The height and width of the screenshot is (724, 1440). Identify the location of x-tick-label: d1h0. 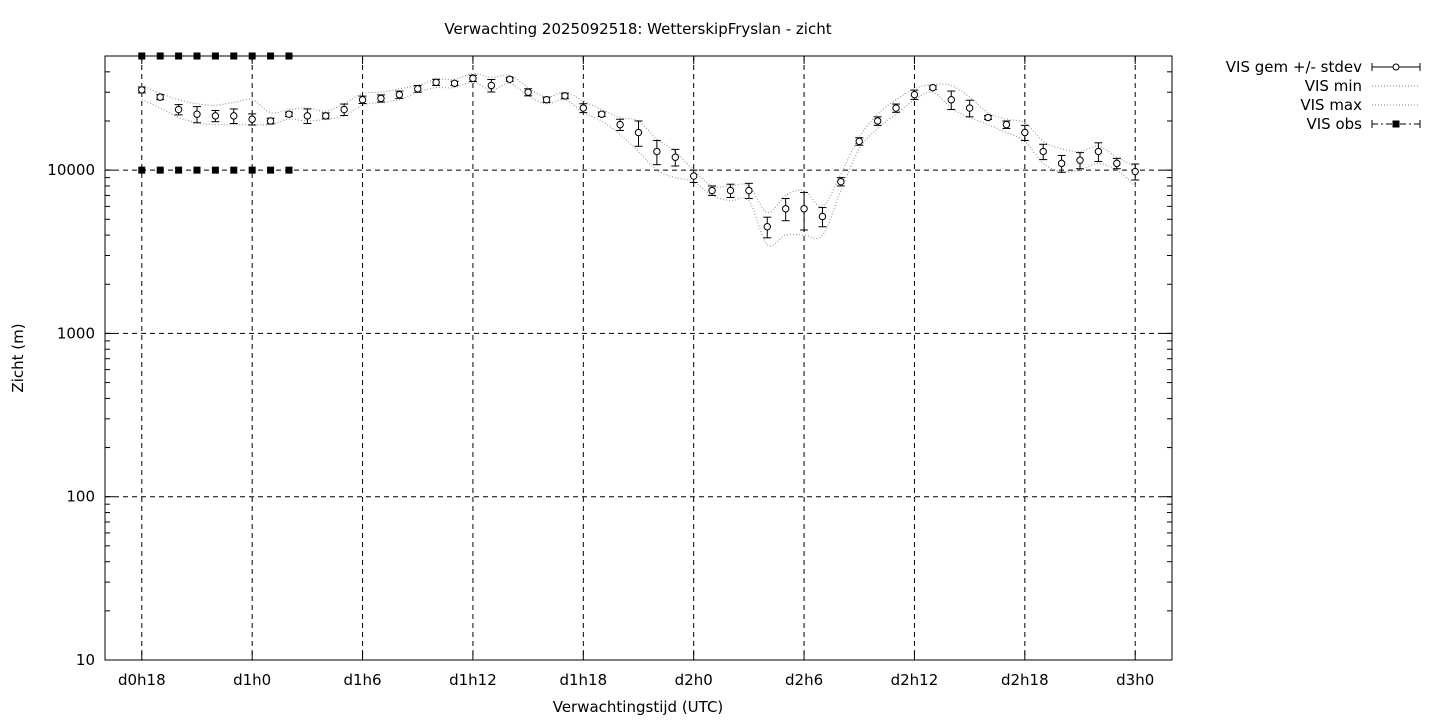
(252, 680).